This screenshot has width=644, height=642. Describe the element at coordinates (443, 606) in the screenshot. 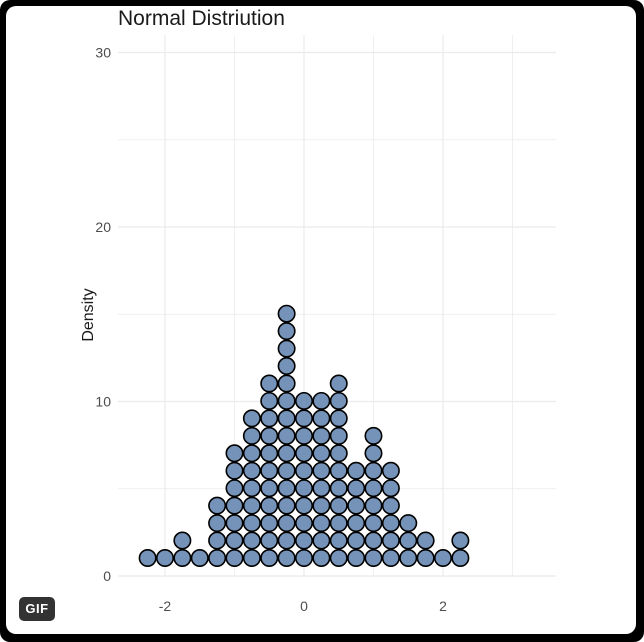

I see `x-tick-label: 2` at that location.